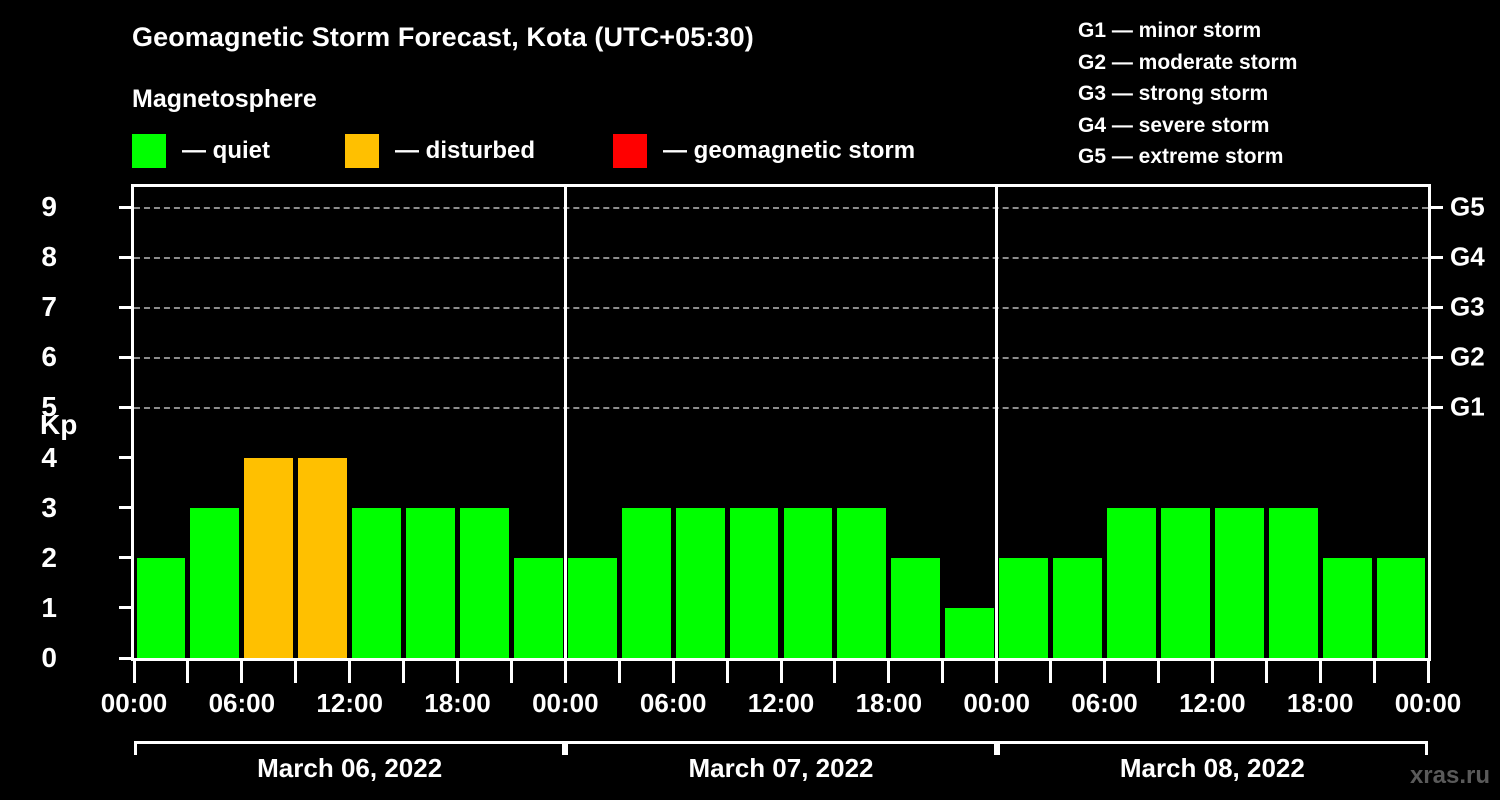  What do you see at coordinates (1170, 30) in the screenshot?
I see `storm-scale-row: G1 — minor storm` at bounding box center [1170, 30].